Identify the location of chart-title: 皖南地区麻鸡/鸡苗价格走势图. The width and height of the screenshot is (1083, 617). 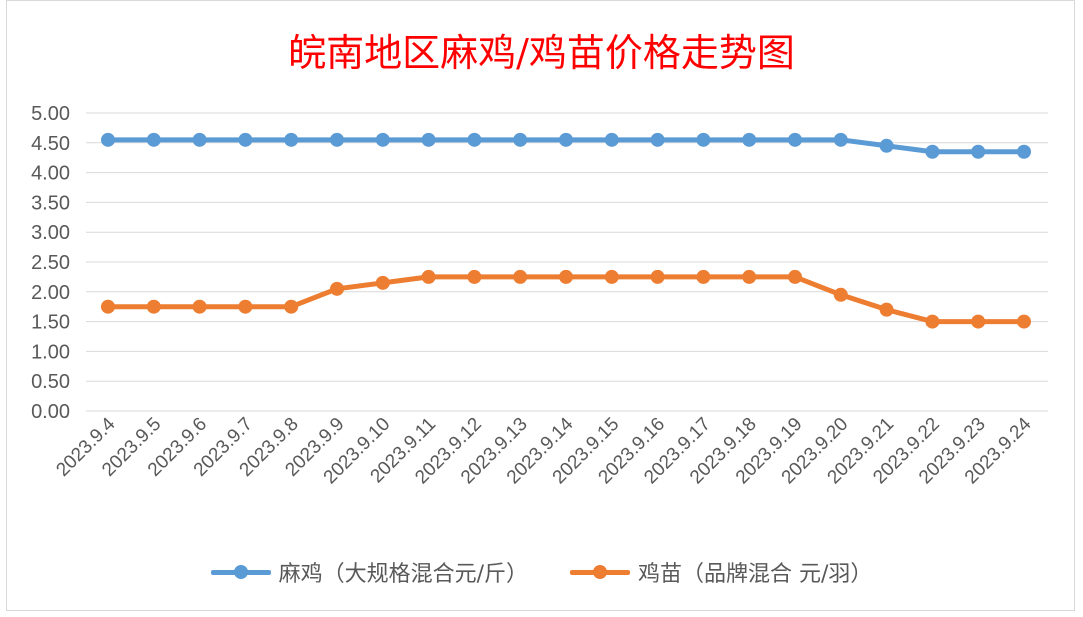
(541, 53).